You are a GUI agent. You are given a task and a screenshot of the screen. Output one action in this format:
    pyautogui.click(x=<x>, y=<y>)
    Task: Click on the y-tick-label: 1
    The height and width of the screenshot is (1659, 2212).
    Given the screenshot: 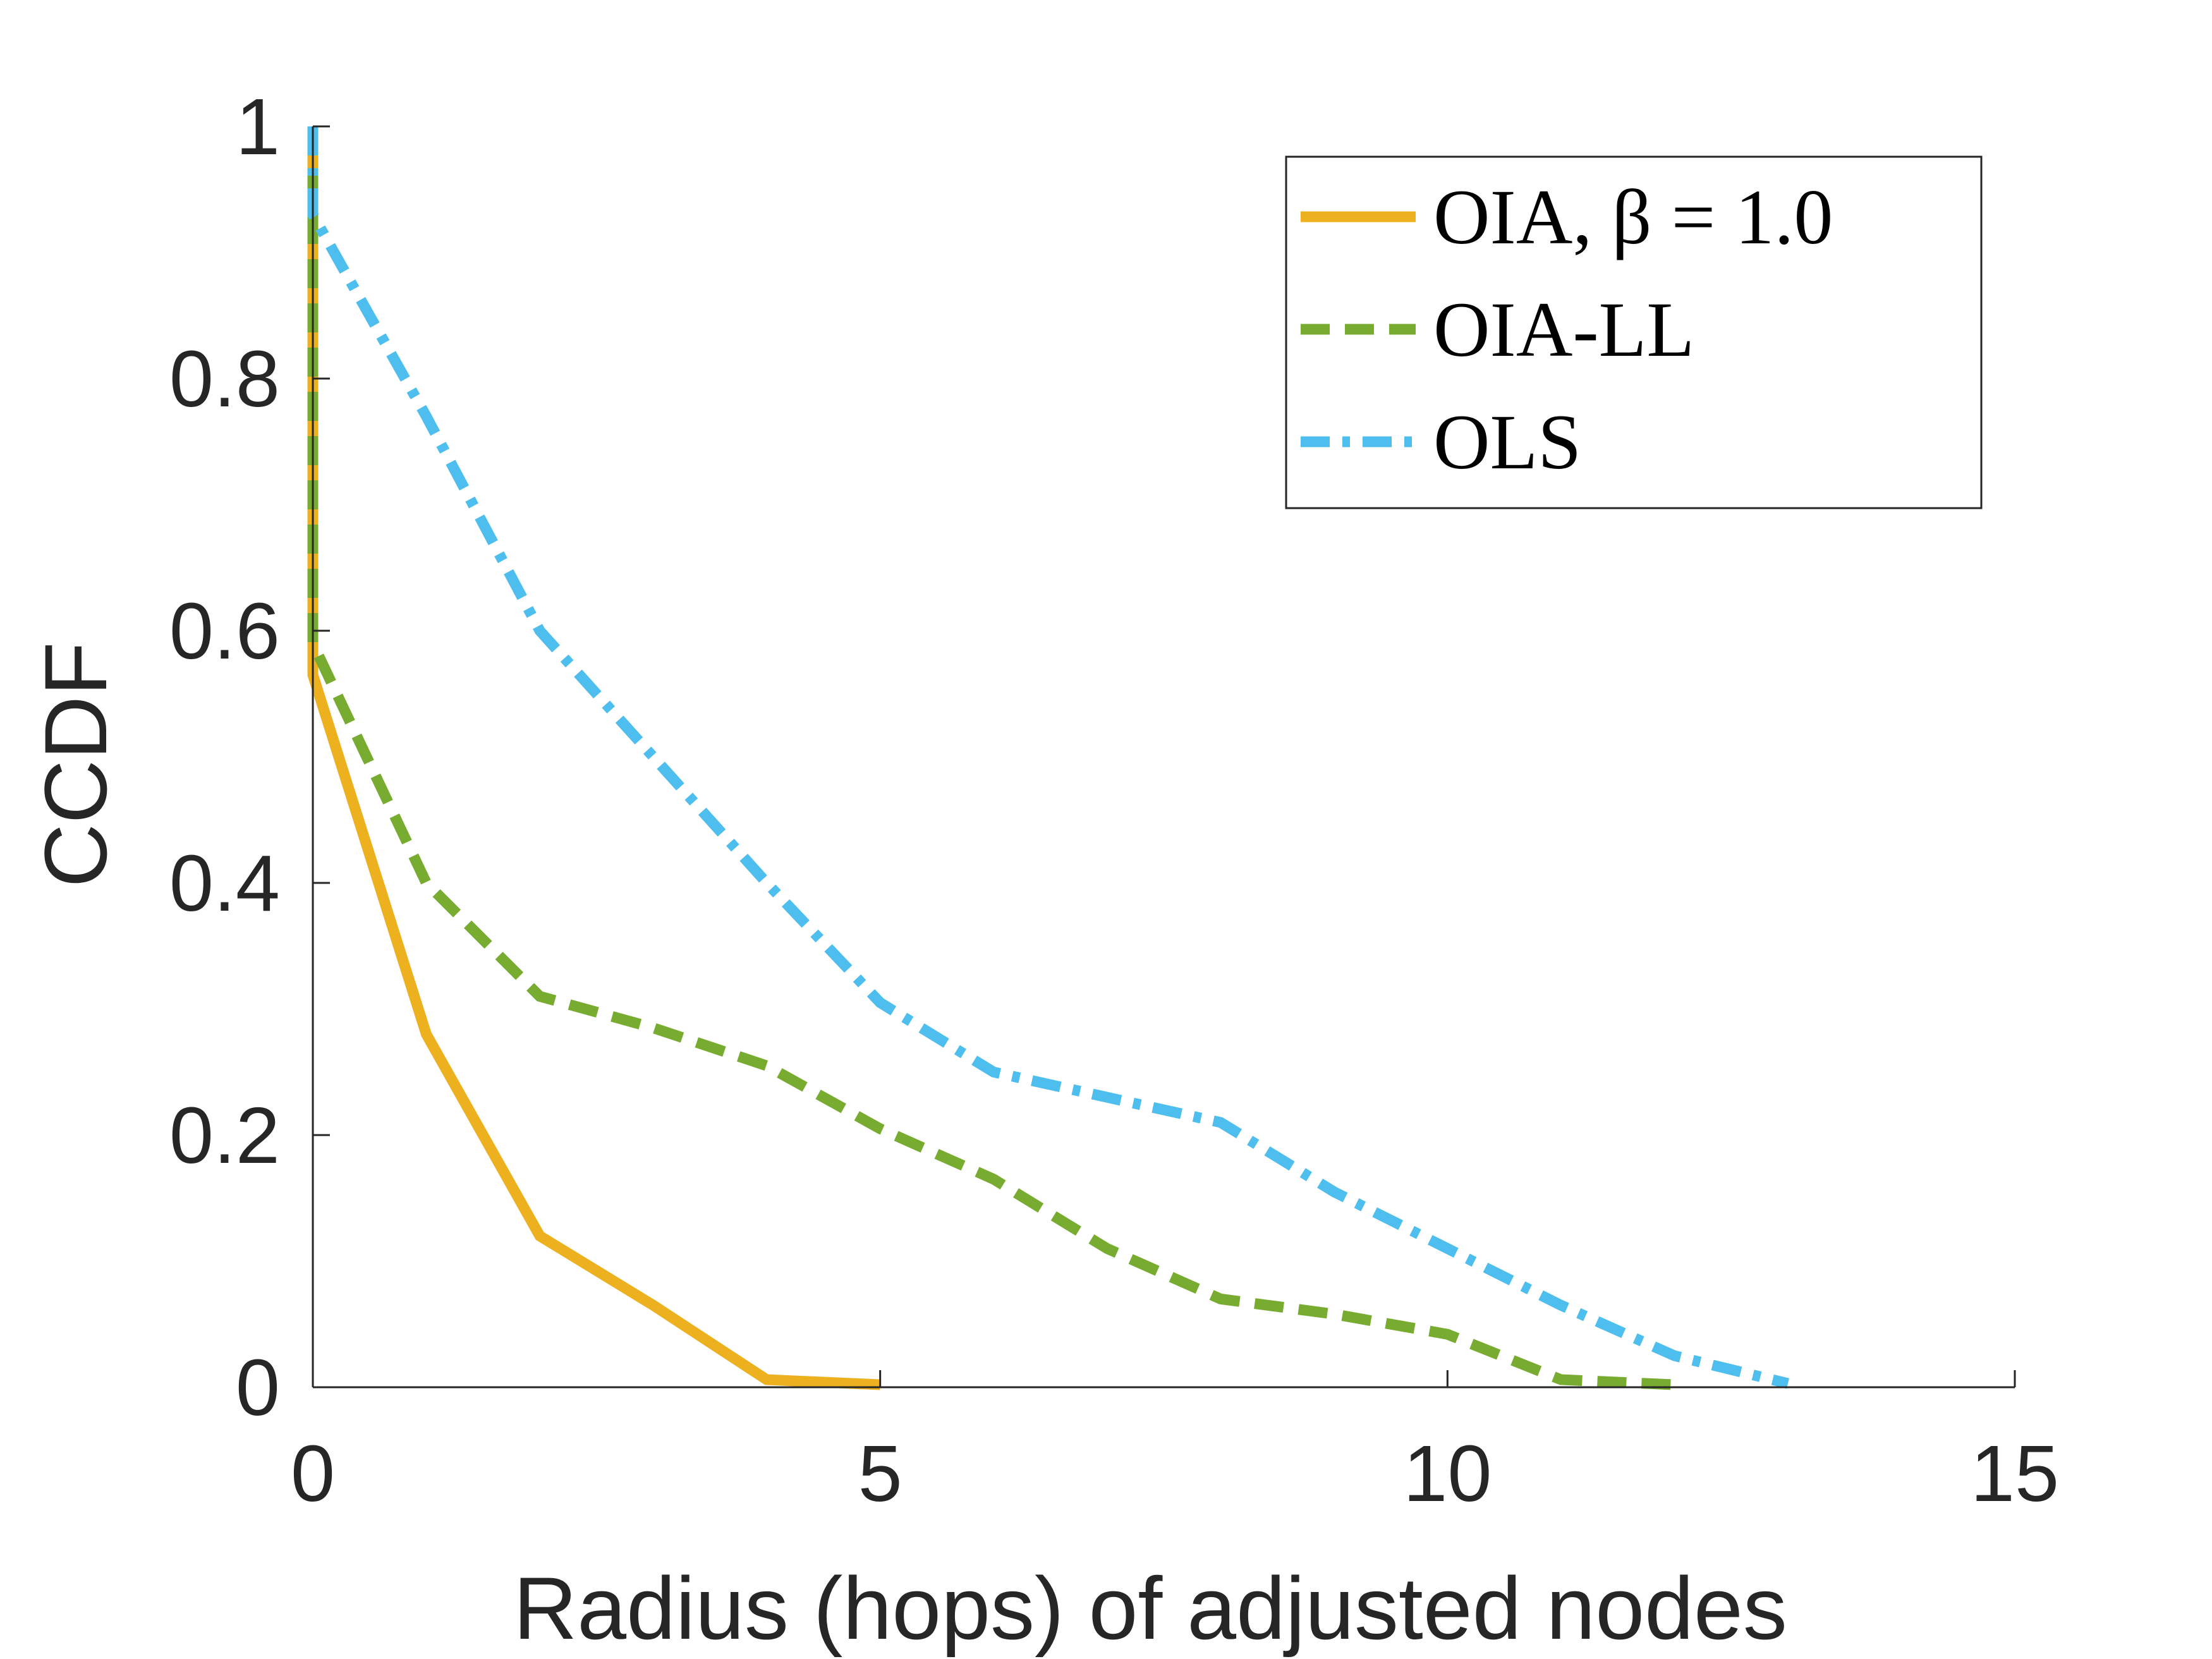 What is the action you would take?
    pyautogui.click(x=258, y=126)
    